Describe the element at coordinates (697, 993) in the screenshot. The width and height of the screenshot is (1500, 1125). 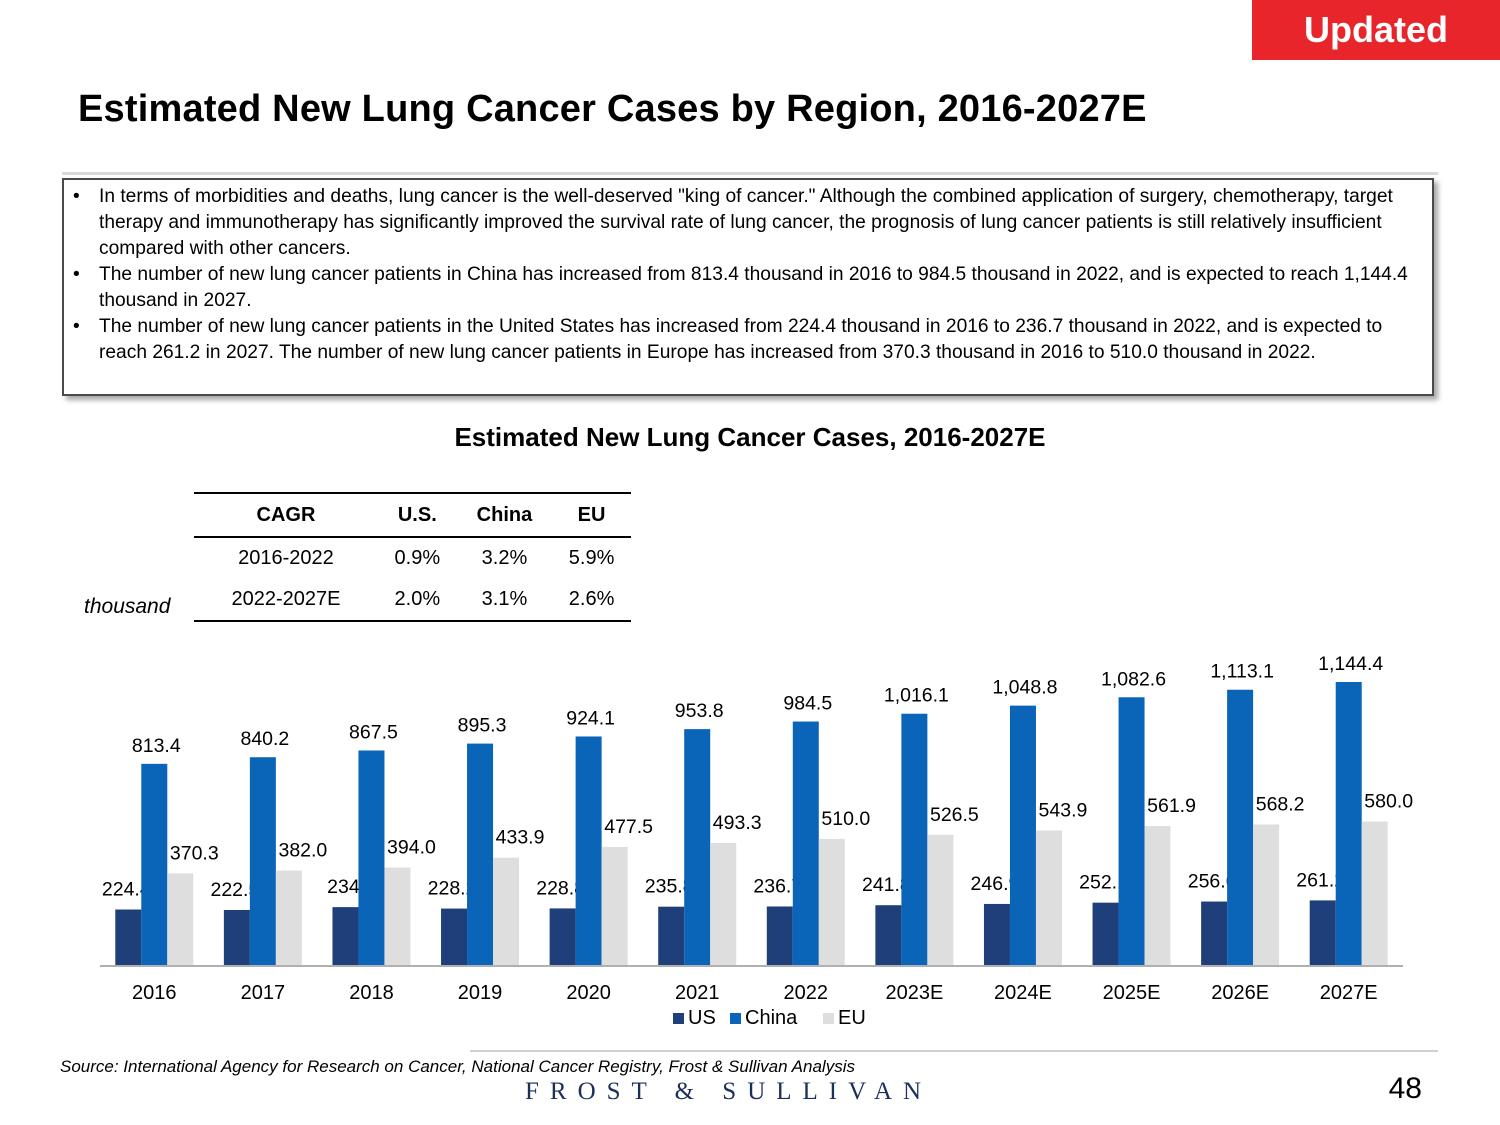
I see `x-tick-label: 2021` at that location.